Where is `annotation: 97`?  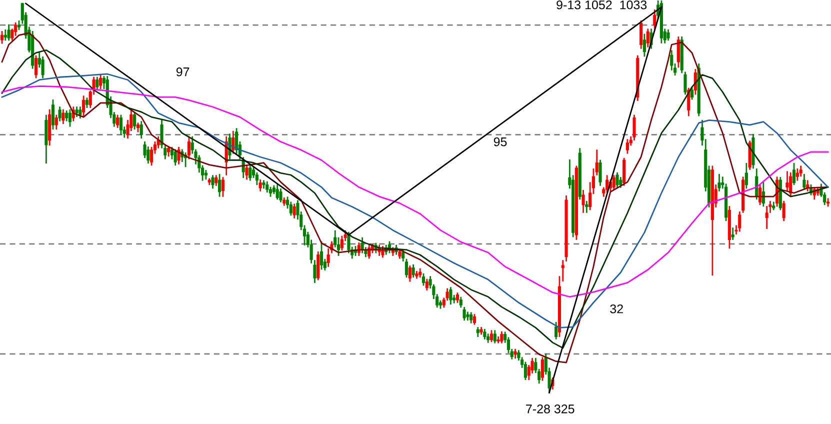 annotation: 97 is located at coordinates (183, 71).